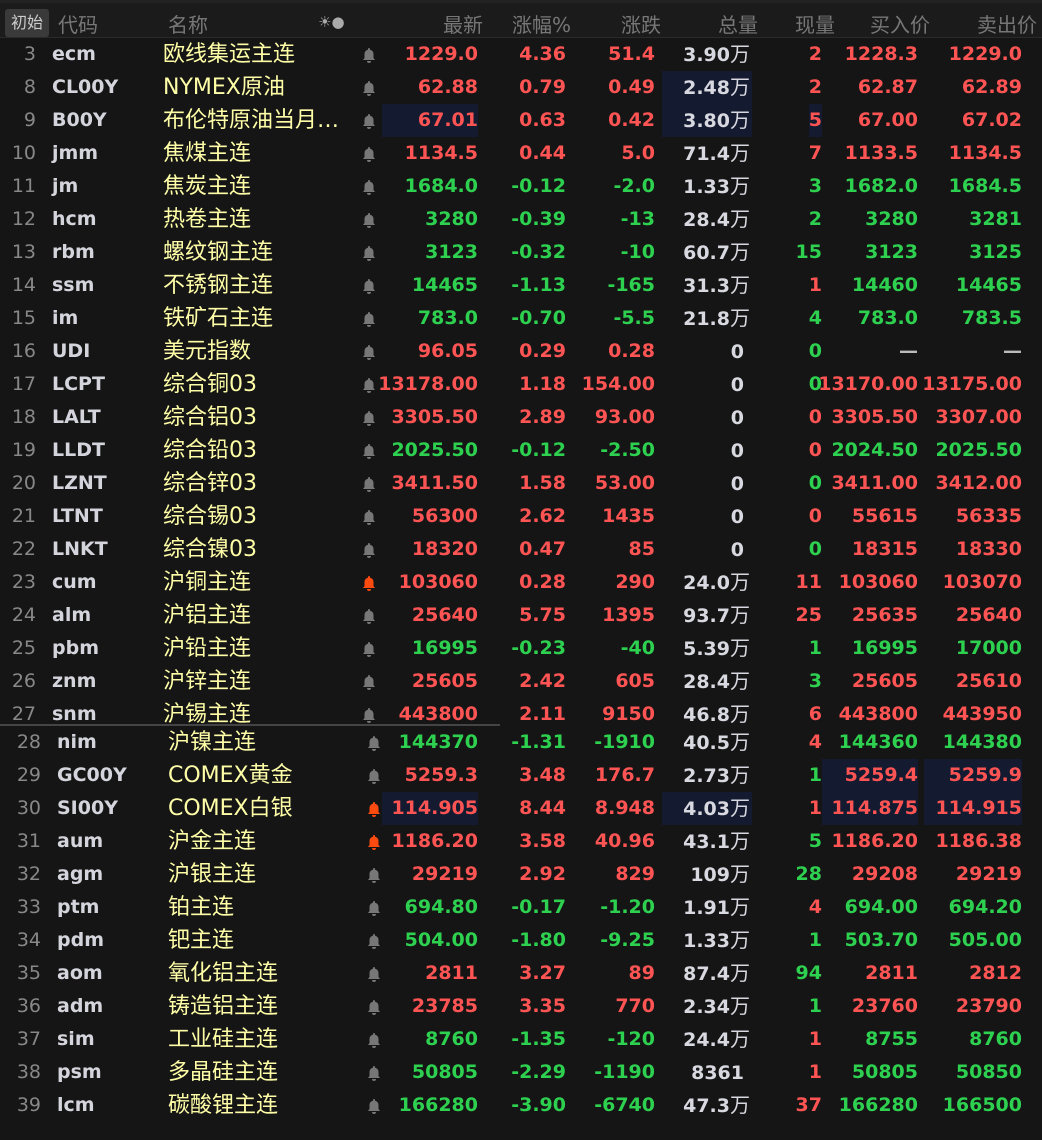 Image resolution: width=1042 pixels, height=1140 pixels. What do you see at coordinates (521, 516) in the screenshot?
I see `quote-row: 21 LTNT 综合锡03 56300 2.62 1435 0 55615 56335 0` at bounding box center [521, 516].